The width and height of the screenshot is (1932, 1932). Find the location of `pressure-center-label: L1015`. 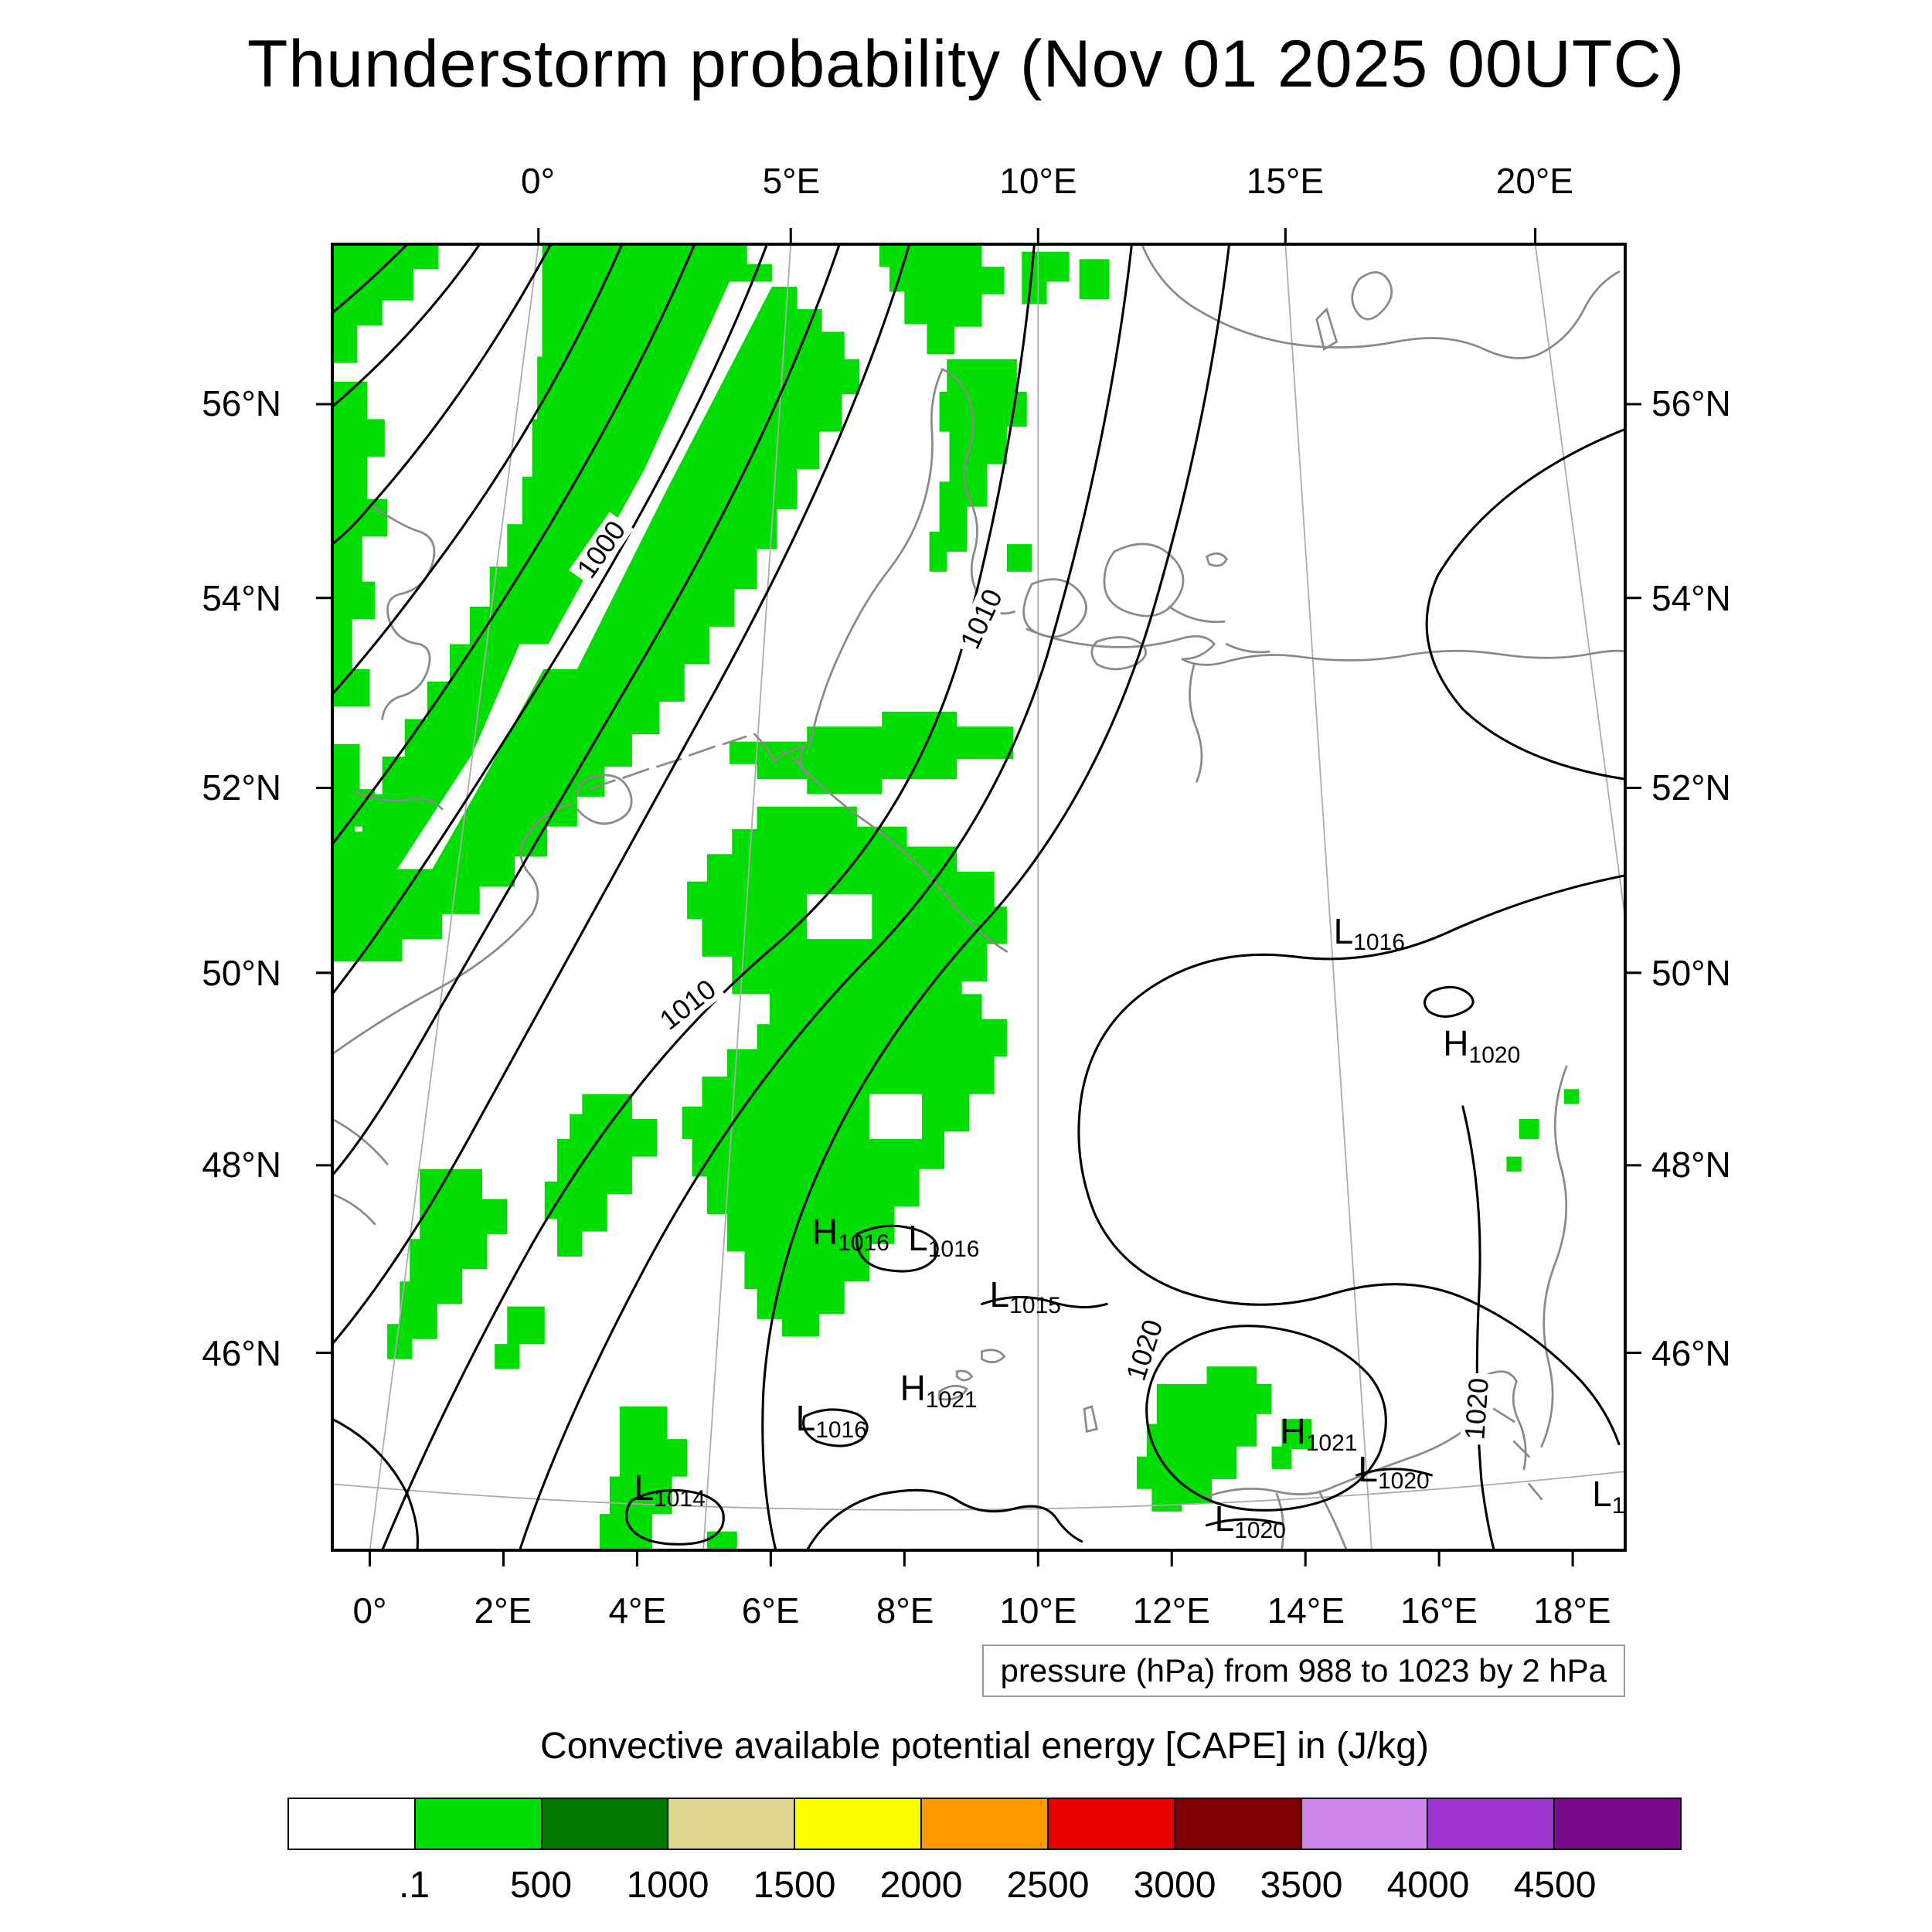

pressure-center-label: L1015 is located at coordinates (1025, 1297).